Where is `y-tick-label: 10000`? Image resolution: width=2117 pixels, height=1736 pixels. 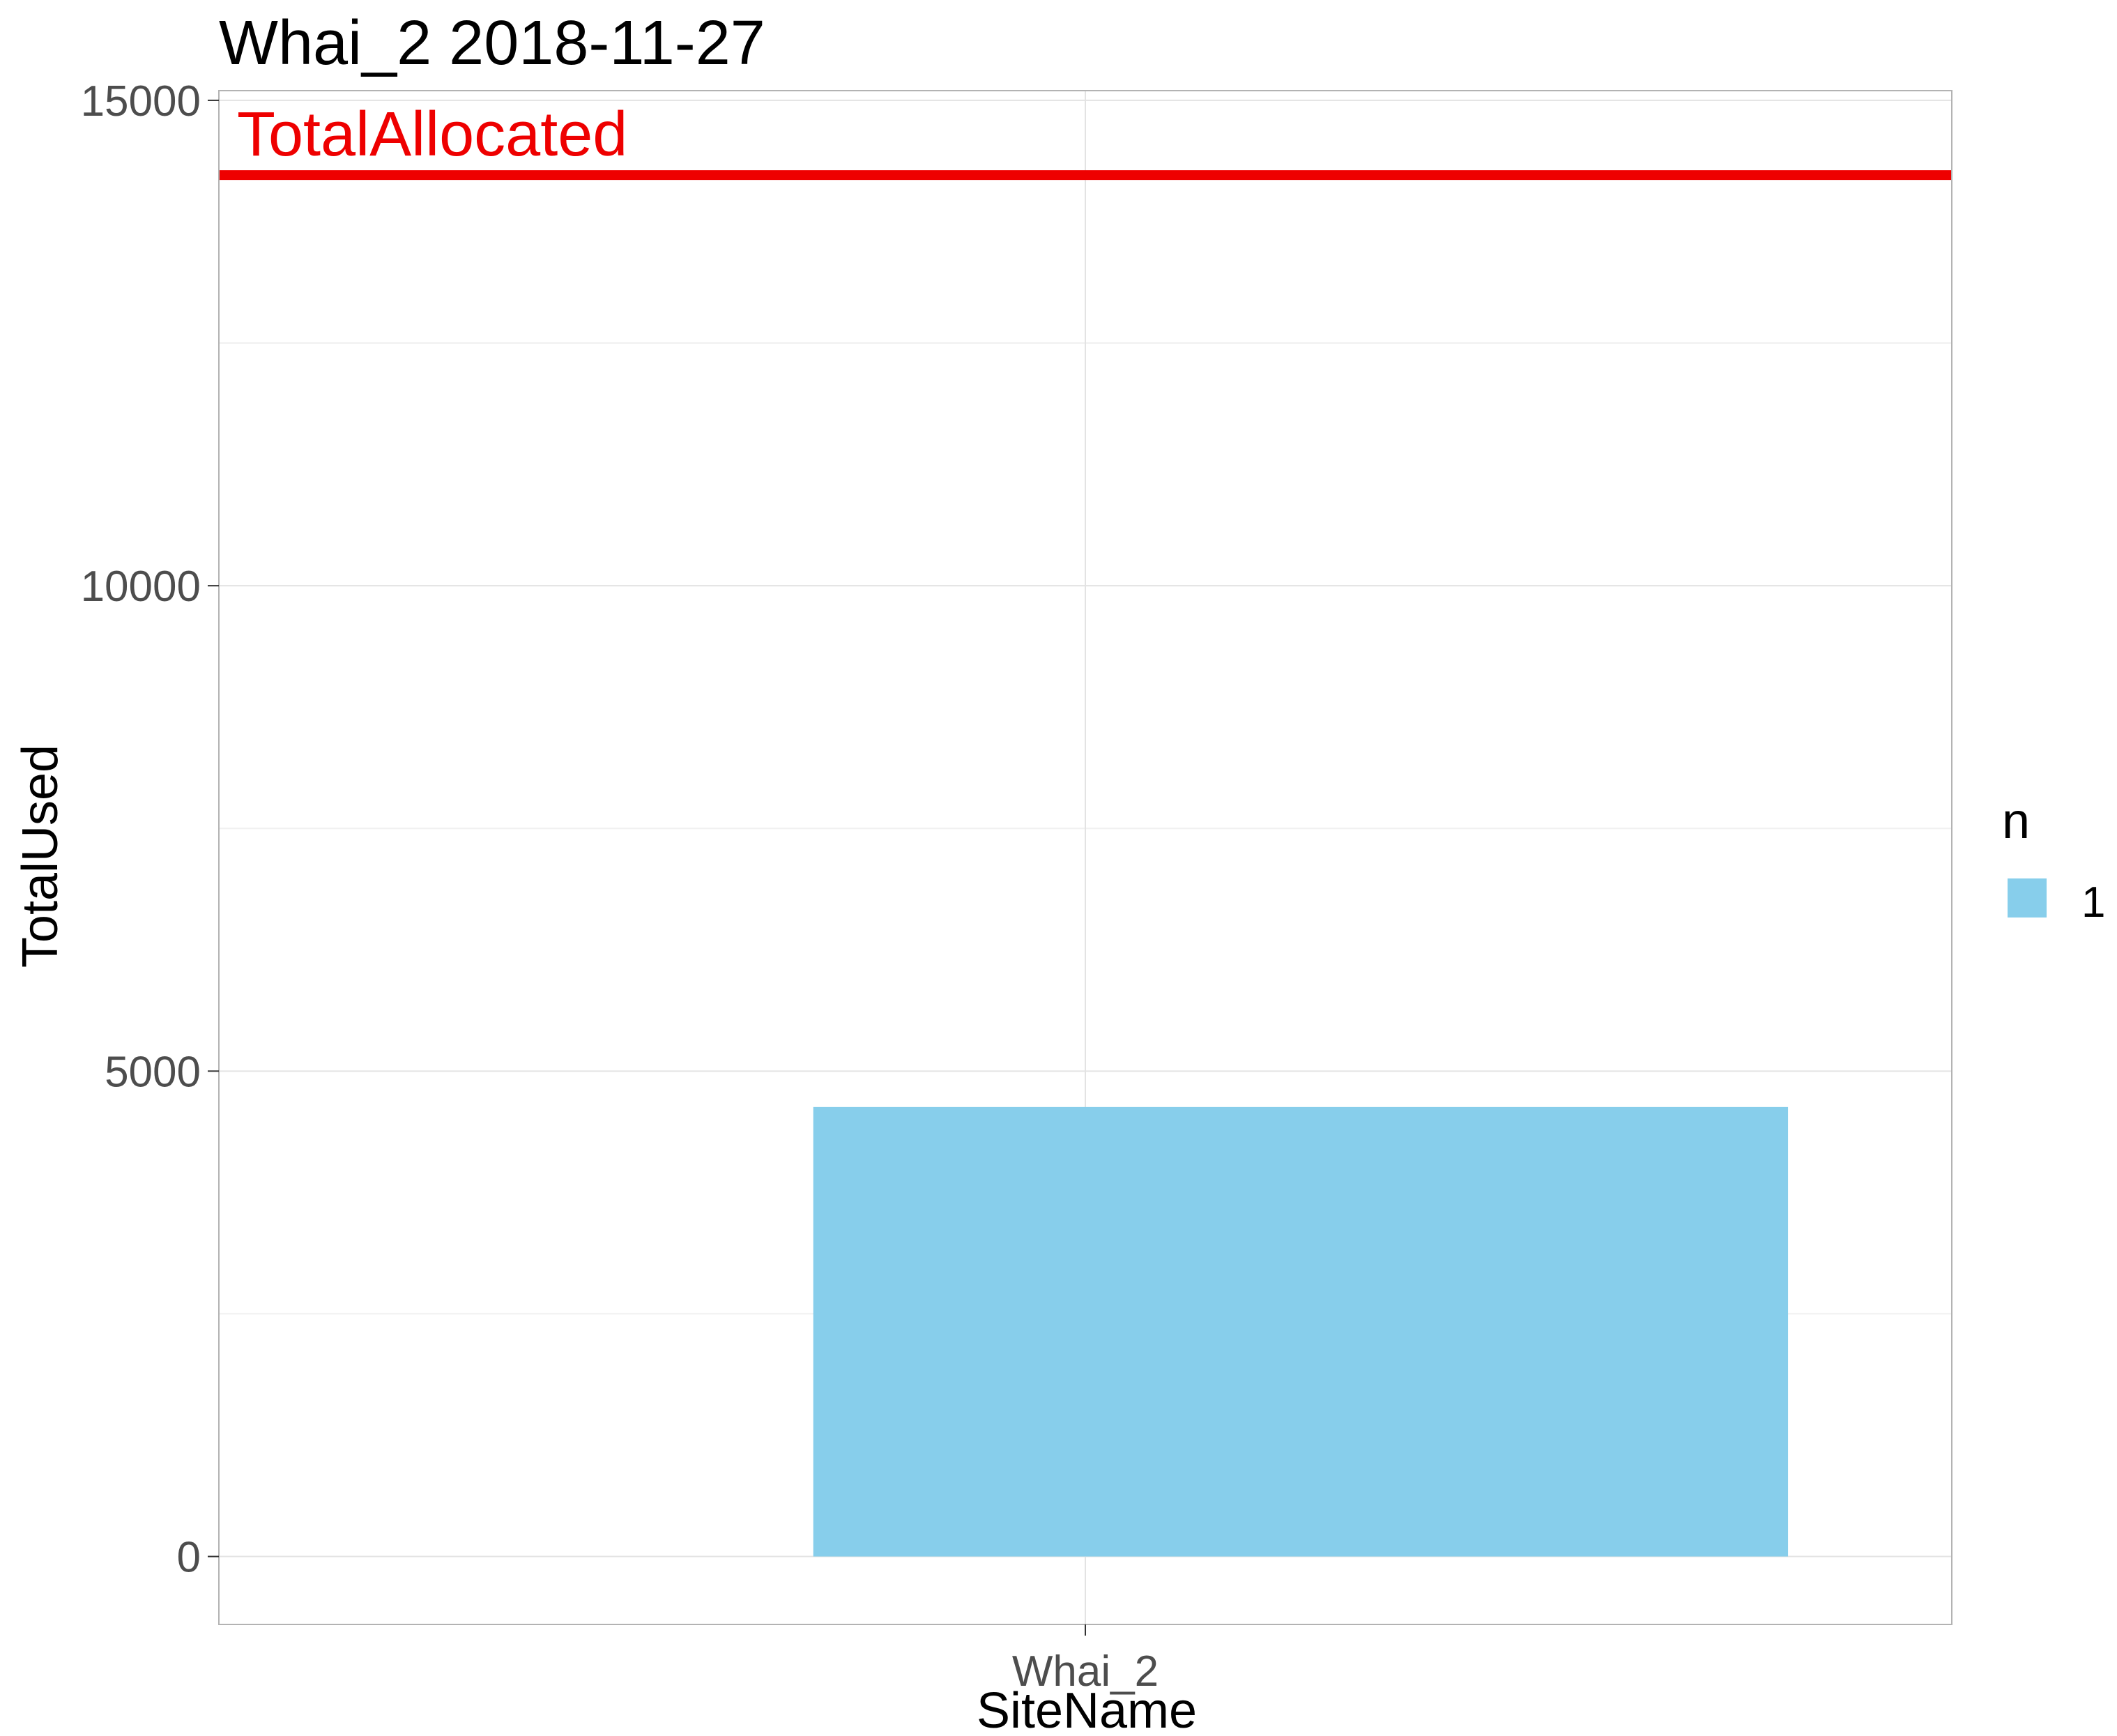
y-tick-label: 10000 is located at coordinates (141, 587).